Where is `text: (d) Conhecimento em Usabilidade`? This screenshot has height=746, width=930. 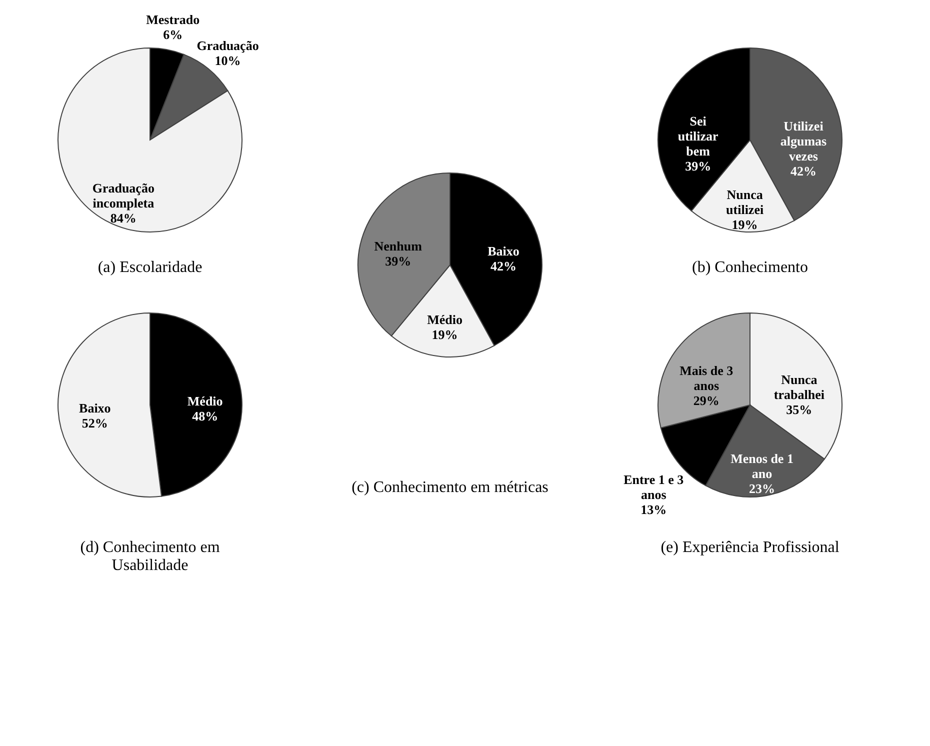
text: (d) Conhecimento em Usabilidade is located at coordinates (150, 556).